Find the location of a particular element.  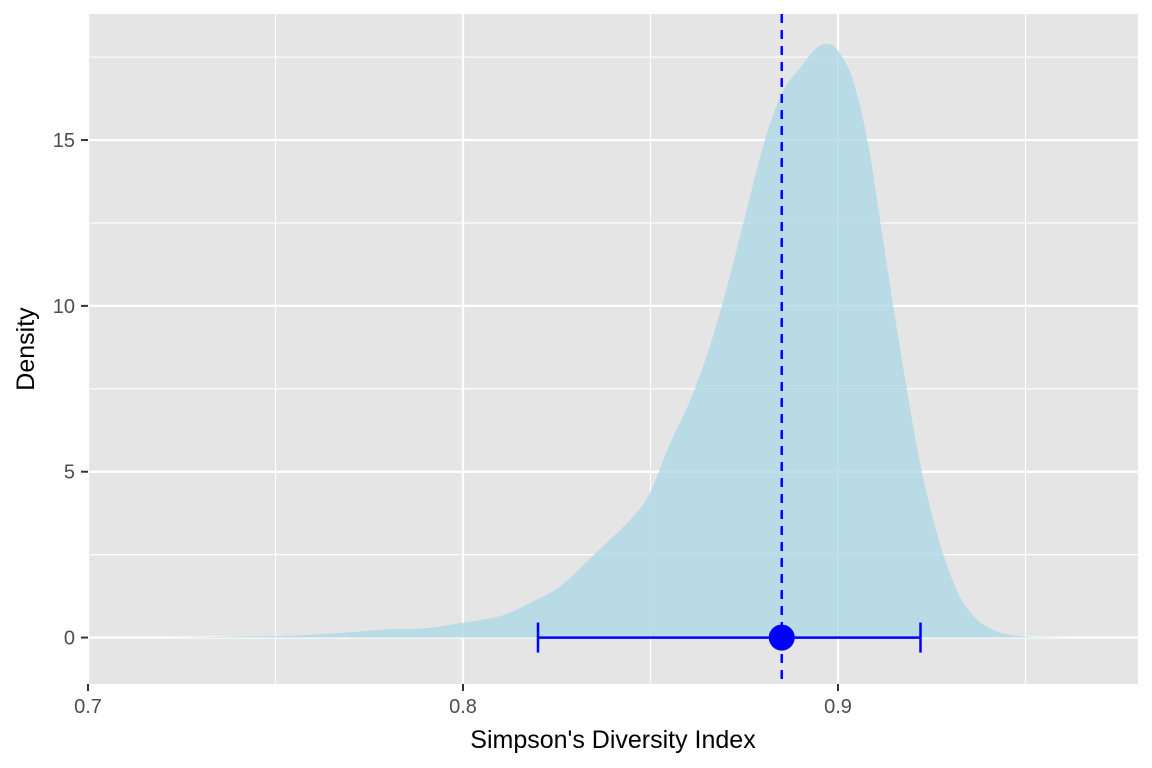

x-axis-title: Simpson's Diversity Index is located at coordinates (613, 740).